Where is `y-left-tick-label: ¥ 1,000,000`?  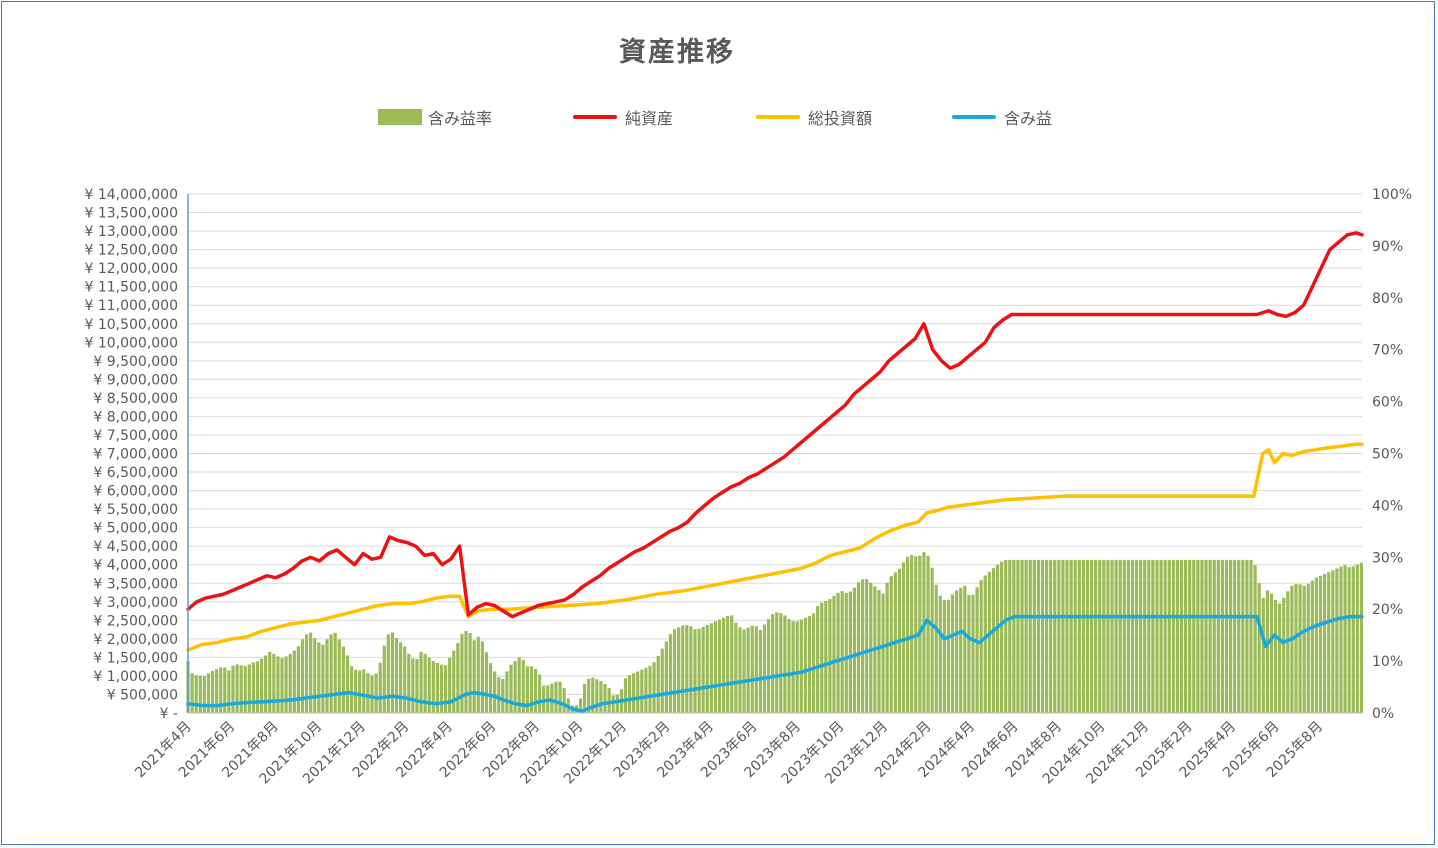
y-left-tick-label: ¥ 1,000,000 is located at coordinates (135, 677).